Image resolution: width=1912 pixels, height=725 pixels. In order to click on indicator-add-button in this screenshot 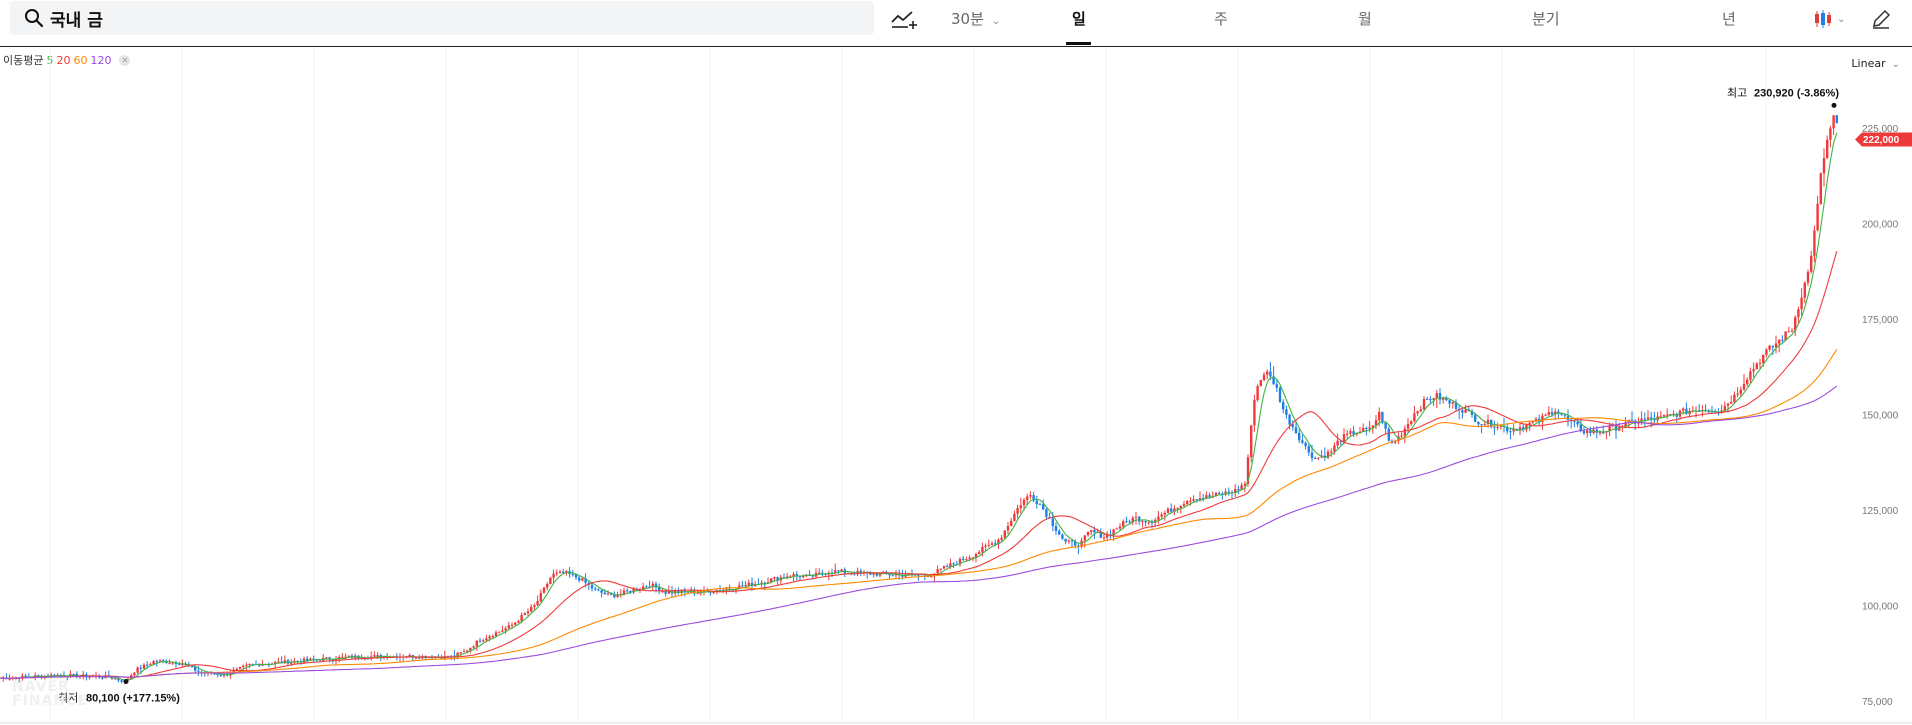, I will do `click(904, 19)`.